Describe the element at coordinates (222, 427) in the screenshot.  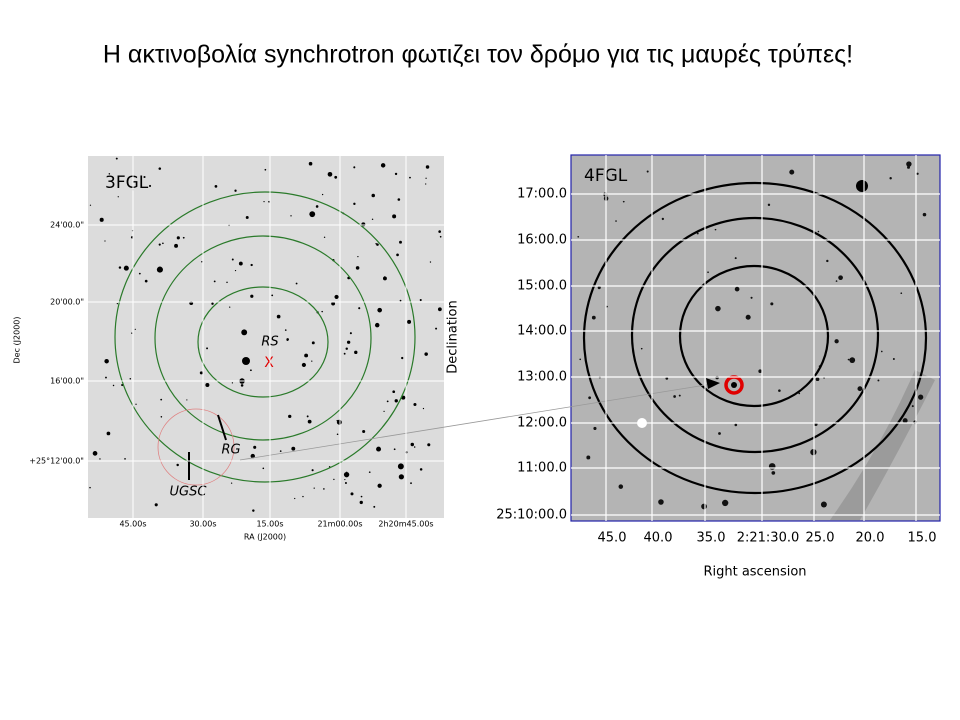
I see `rg-arrow` at that location.